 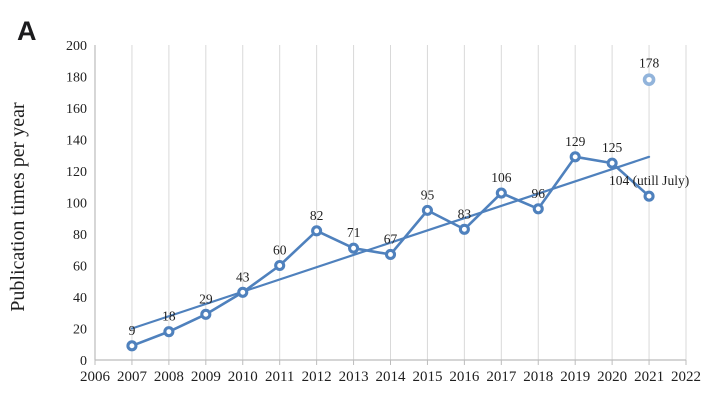 What do you see at coordinates (539, 193) in the screenshot?
I see `data-point-label: 96` at bounding box center [539, 193].